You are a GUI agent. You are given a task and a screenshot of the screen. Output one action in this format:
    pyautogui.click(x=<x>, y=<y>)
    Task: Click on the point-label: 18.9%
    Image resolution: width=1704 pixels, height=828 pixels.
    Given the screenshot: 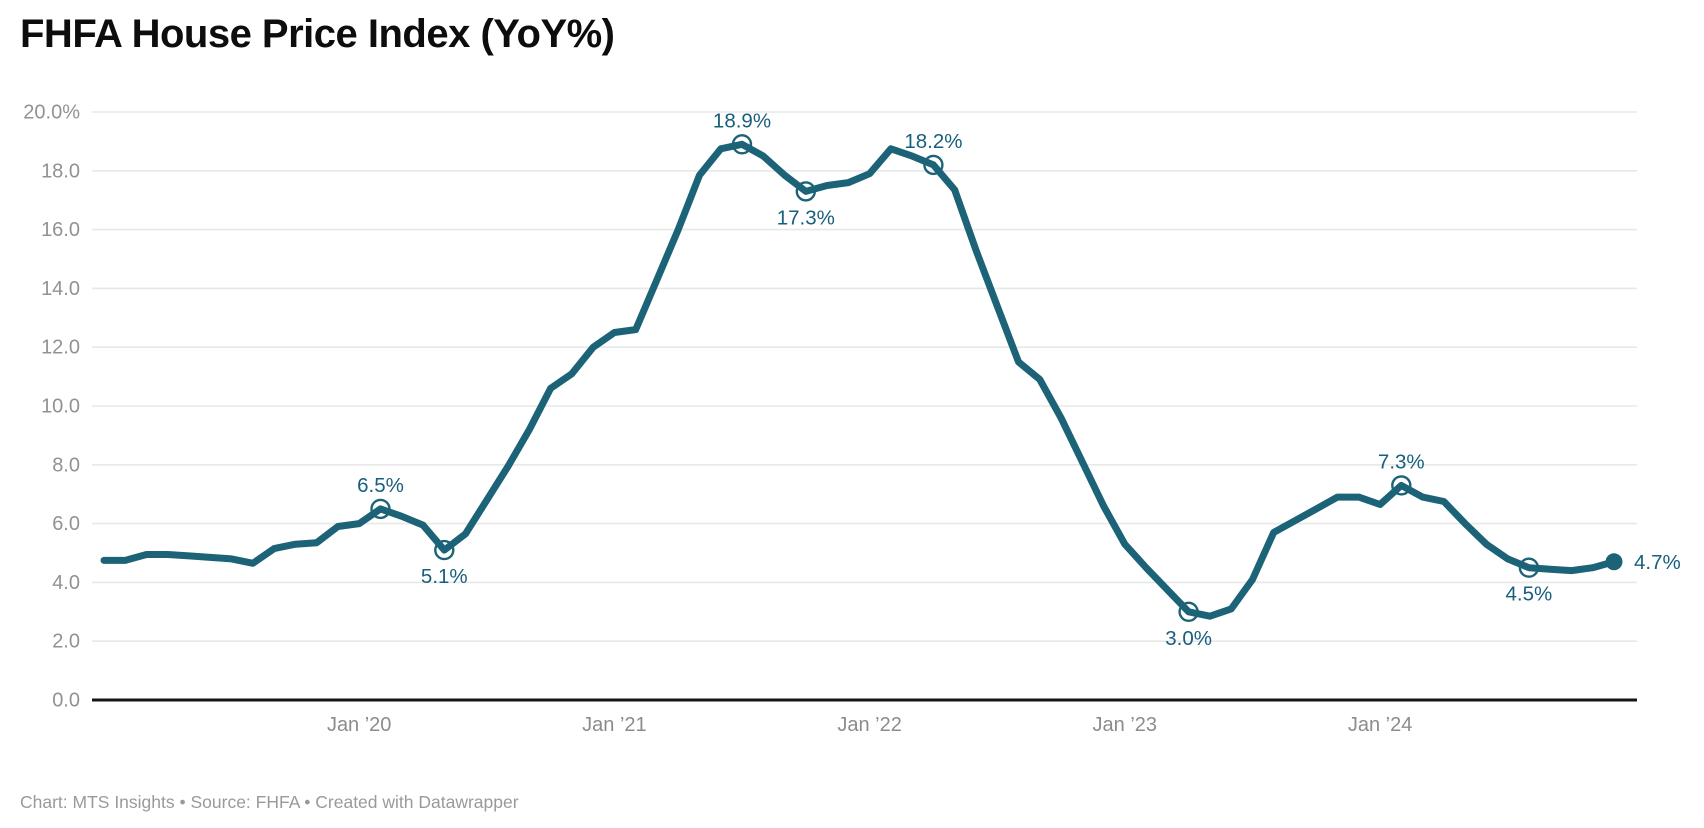 What is the action you would take?
    pyautogui.click(x=742, y=120)
    